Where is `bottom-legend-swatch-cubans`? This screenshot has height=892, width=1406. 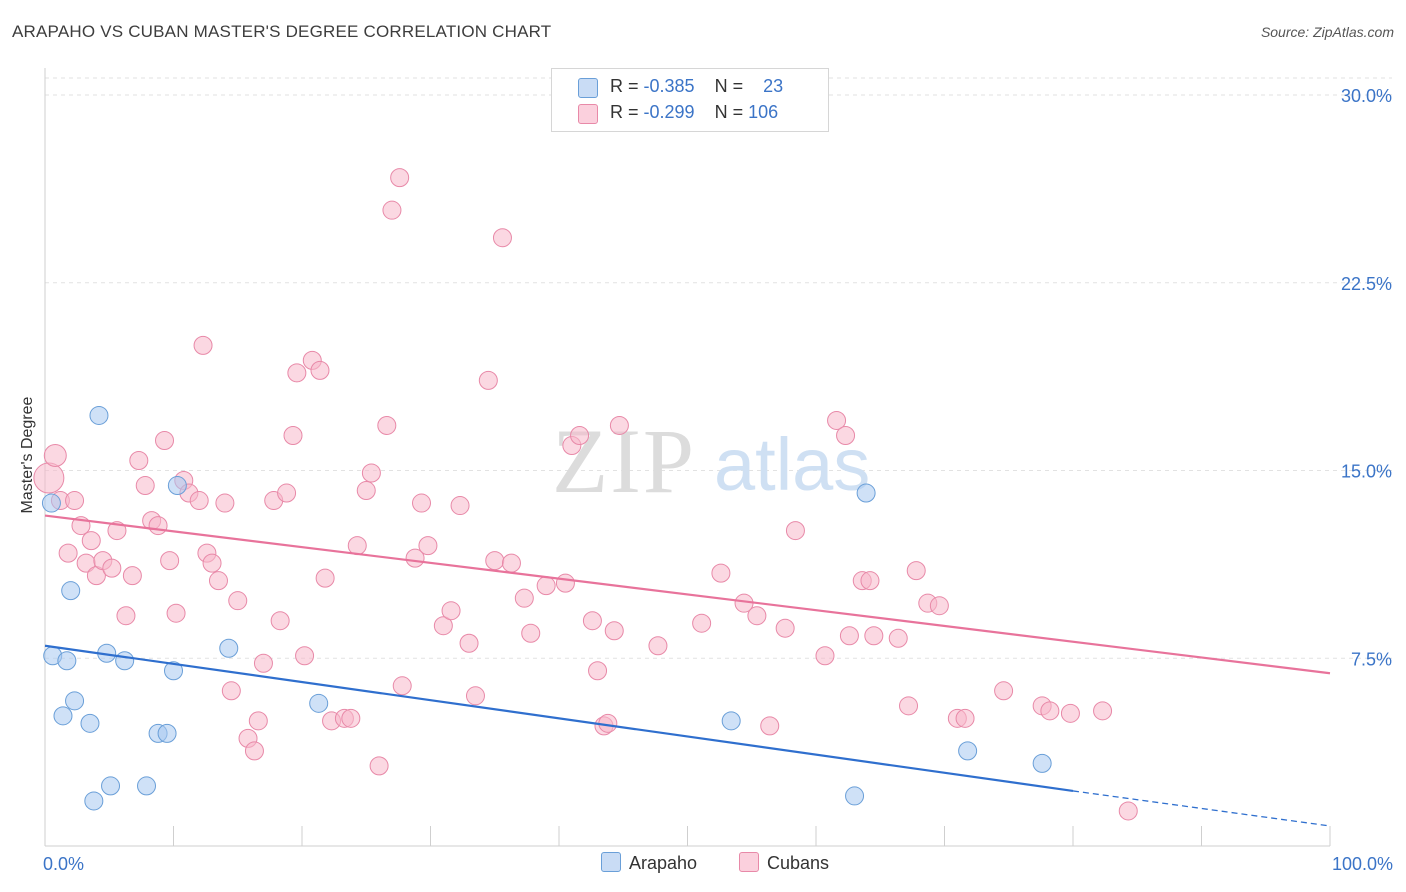
bottom-legend-swatch-cubans is located at coordinates (749, 862).